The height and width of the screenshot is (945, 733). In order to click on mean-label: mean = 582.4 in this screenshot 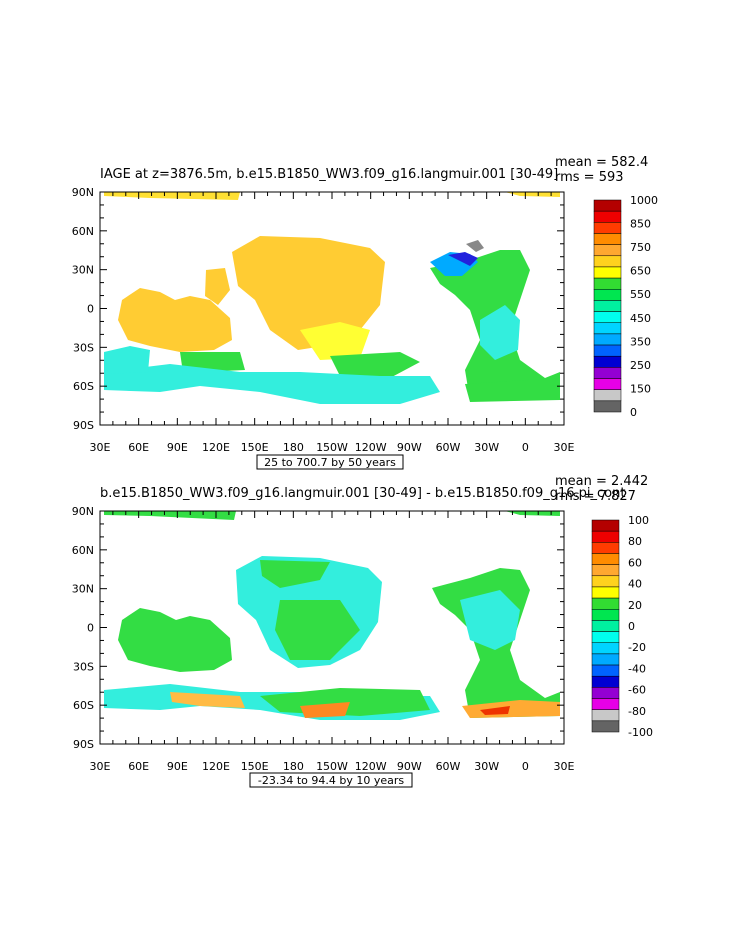, I will do `click(601, 162)`.